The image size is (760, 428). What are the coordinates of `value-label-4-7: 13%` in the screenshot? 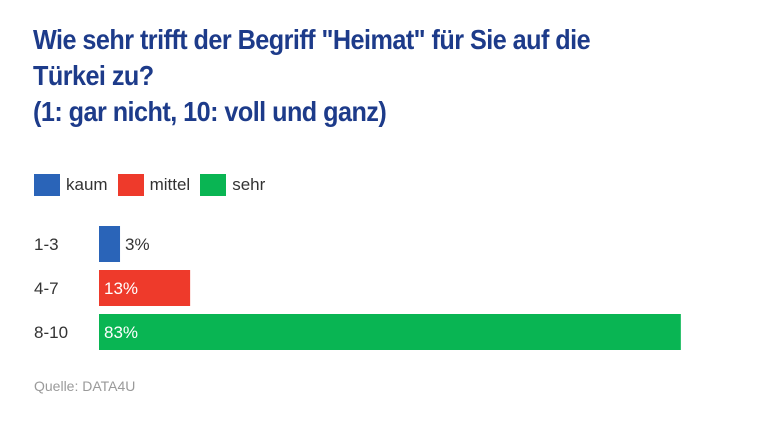 It's located at (121, 288).